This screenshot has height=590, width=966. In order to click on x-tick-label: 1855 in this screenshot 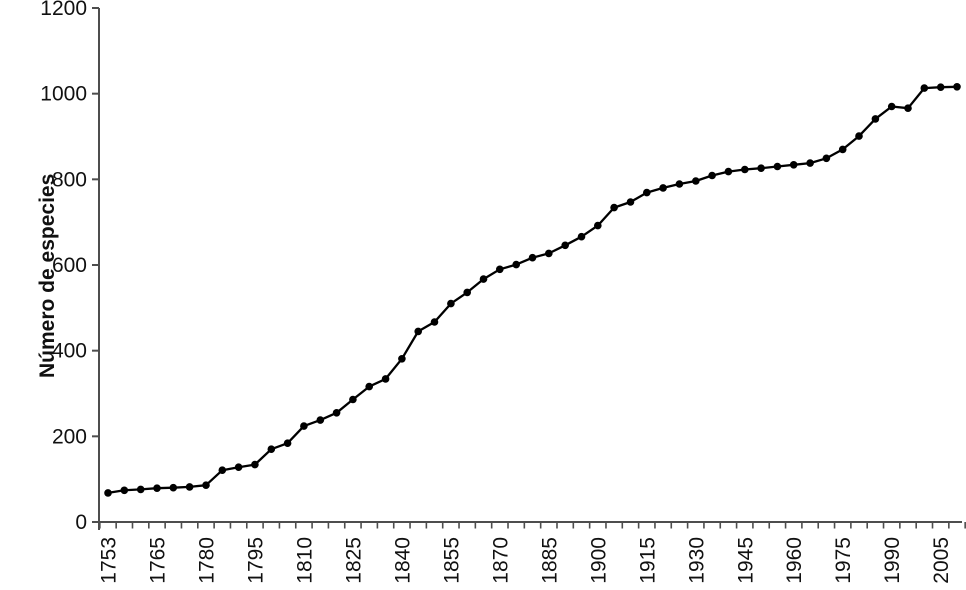, I will do `click(451, 560)`.